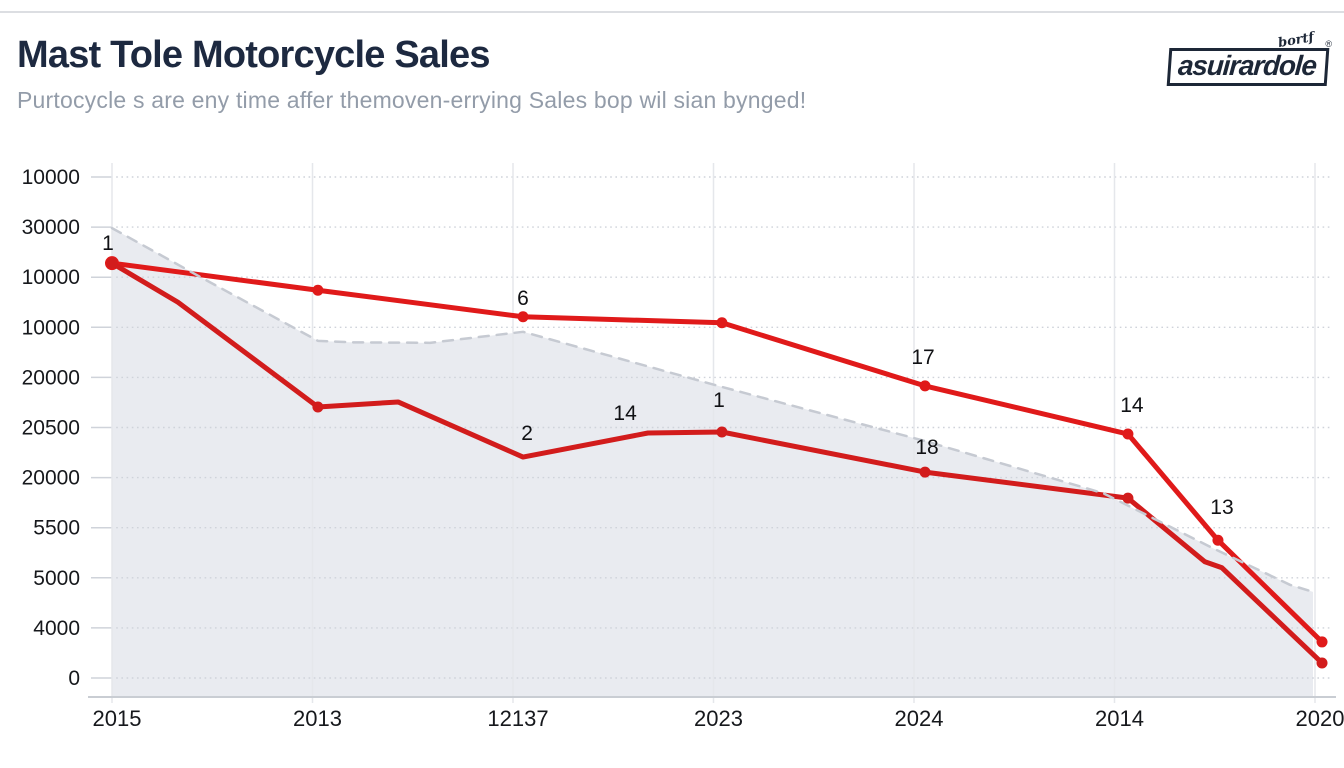 The image size is (1344, 768). What do you see at coordinates (56, 528) in the screenshot?
I see `y-tick-label: 5500` at bounding box center [56, 528].